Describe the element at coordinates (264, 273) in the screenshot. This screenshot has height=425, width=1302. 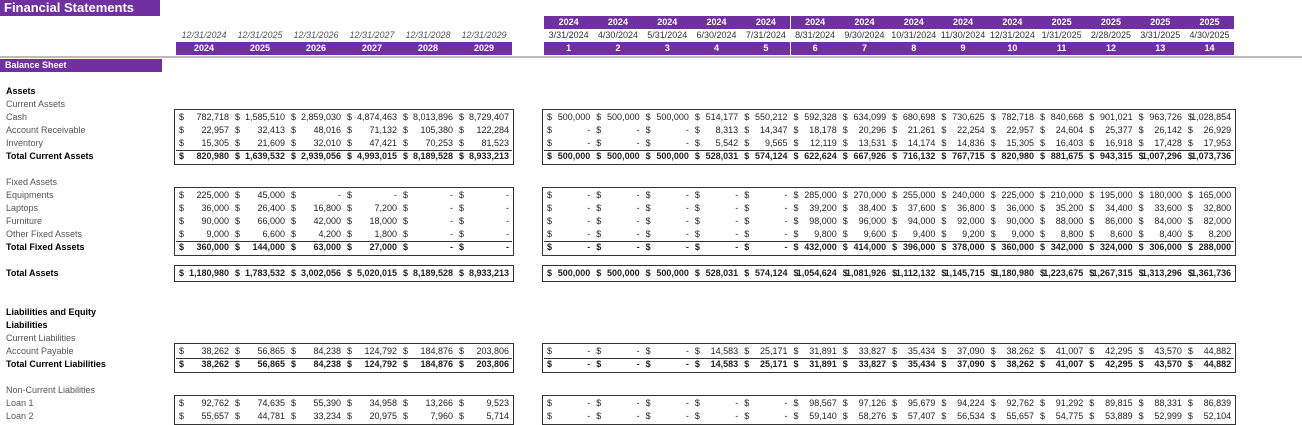
I see `cell-value: 1,783,532` at that location.